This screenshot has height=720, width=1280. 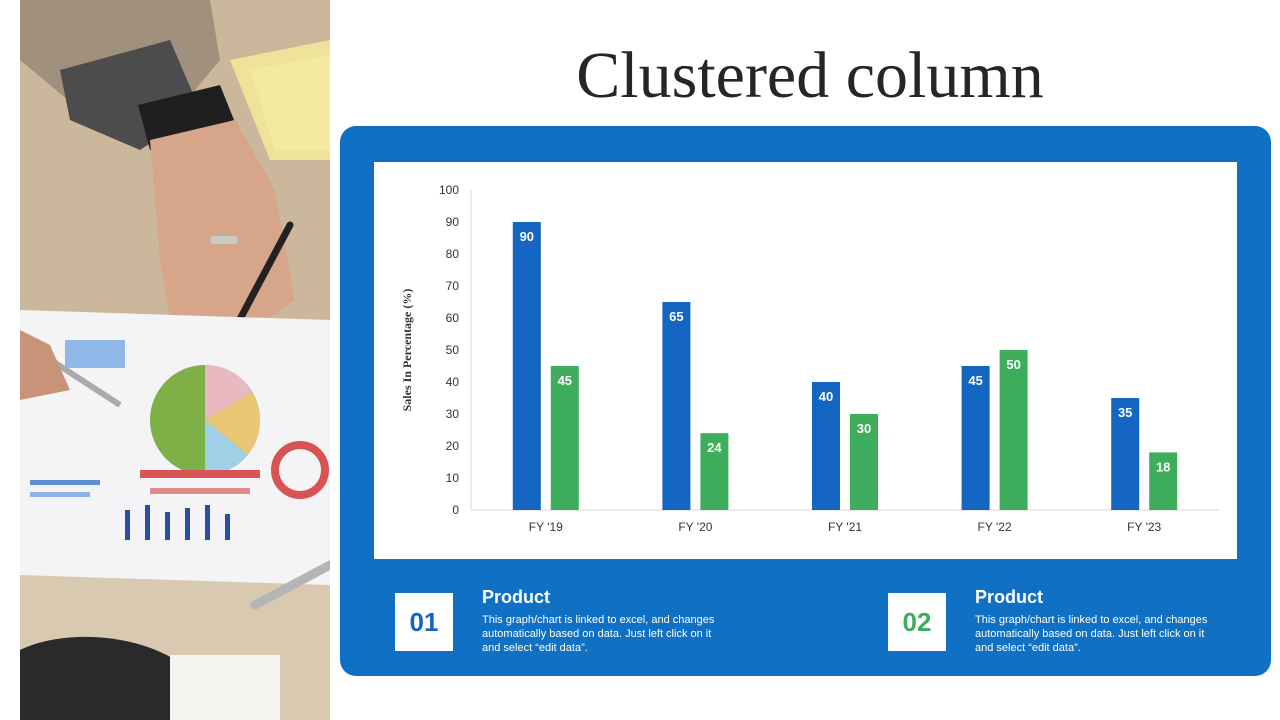 What do you see at coordinates (1144, 527) in the screenshot?
I see `x-tick-label: FY '23` at bounding box center [1144, 527].